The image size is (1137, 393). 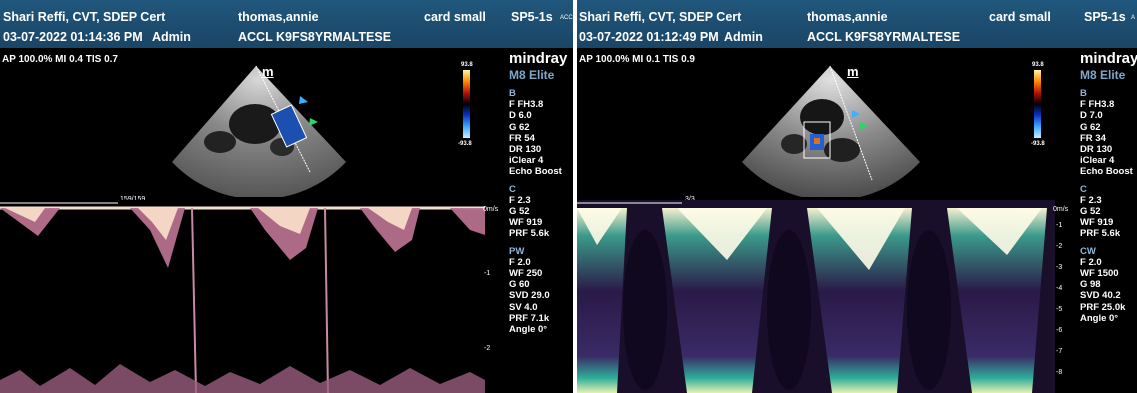 I want to click on param-line: FR 34, so click(x=1093, y=138).